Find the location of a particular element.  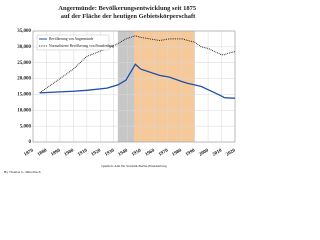

x-tick-label: 2010 is located at coordinates (218, 153).